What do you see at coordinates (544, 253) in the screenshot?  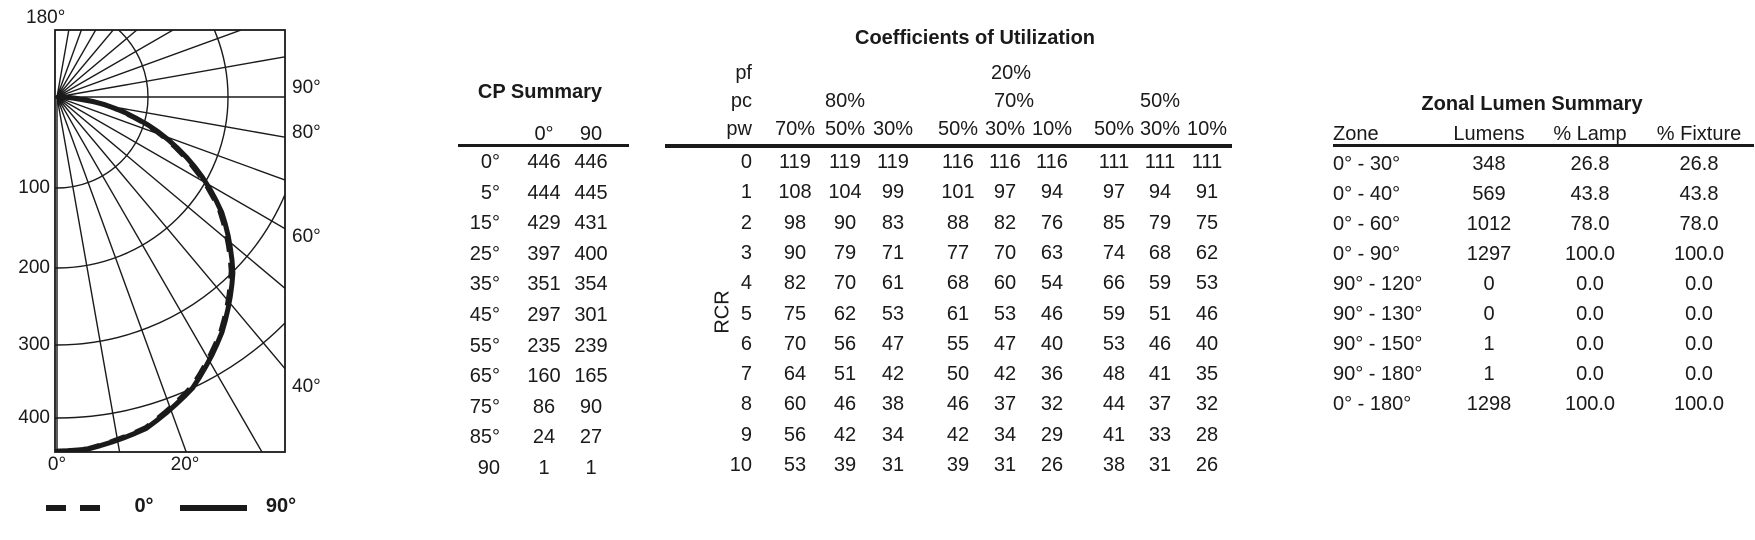 I see `cp-value-0deg: 397` at bounding box center [544, 253].